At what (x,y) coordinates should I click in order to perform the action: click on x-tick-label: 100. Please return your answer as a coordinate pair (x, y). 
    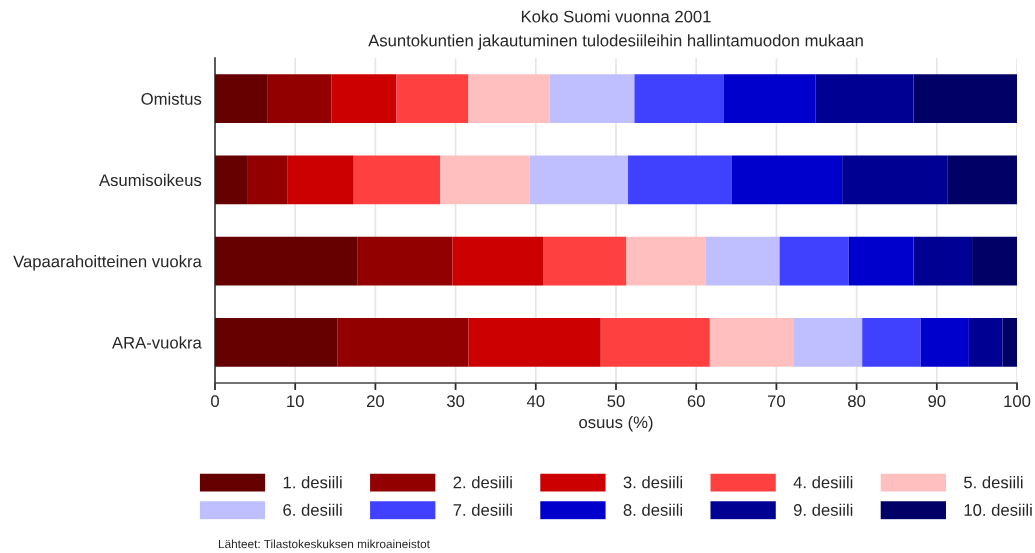
    Looking at the image, I should click on (1017, 401).